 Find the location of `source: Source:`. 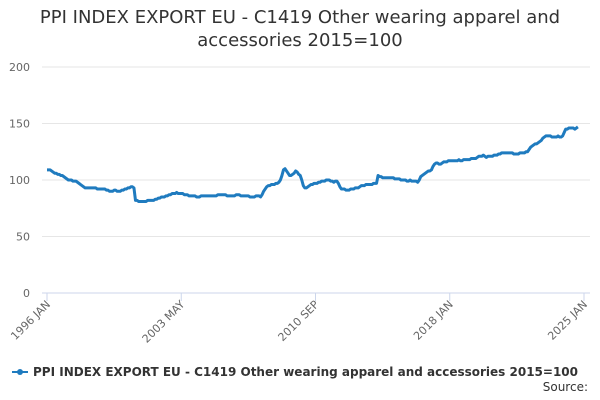

source: Source: is located at coordinates (565, 387).